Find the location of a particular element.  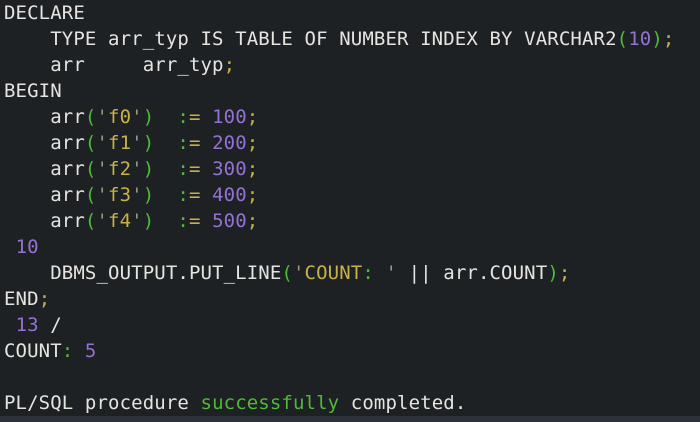

code-token: f2 is located at coordinates (120, 169).